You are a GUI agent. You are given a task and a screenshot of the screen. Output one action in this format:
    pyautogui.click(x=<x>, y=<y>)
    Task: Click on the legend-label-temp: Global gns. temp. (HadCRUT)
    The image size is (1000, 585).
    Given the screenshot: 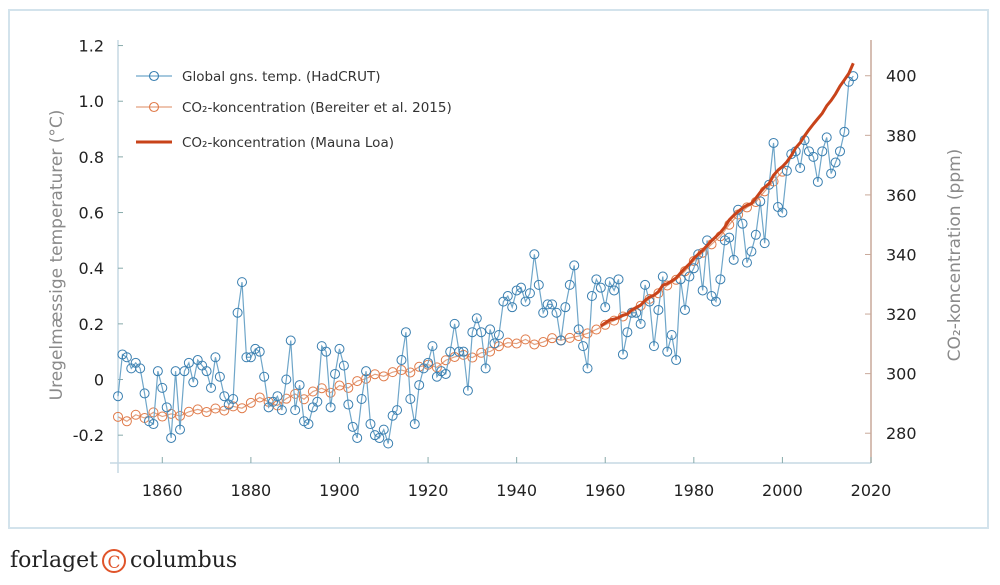 What is the action you would take?
    pyautogui.click(x=281, y=77)
    